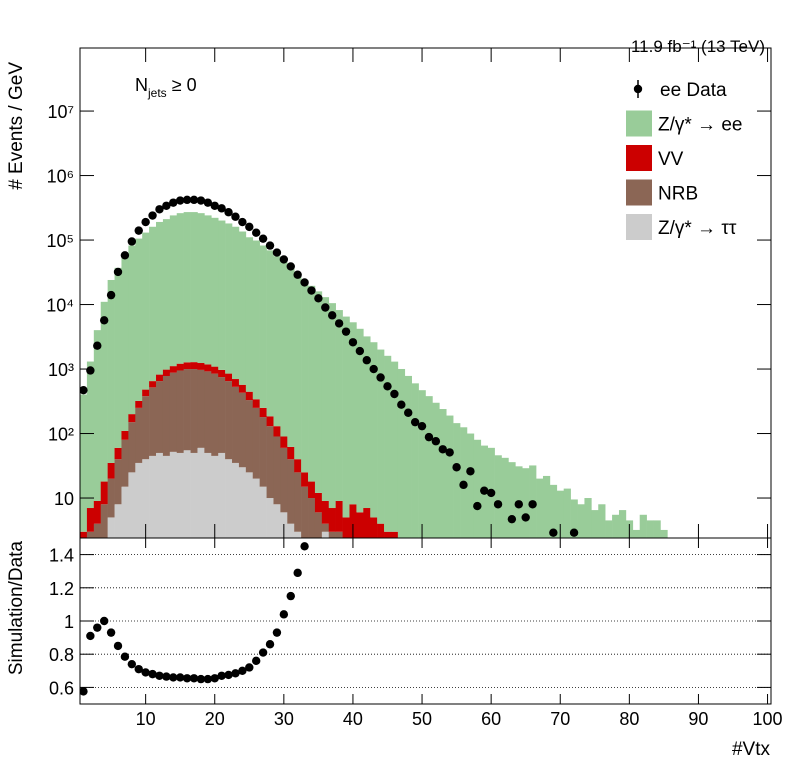  Describe the element at coordinates (166, 87) in the screenshot. I see `category-label: Njets ≥ 0` at that location.